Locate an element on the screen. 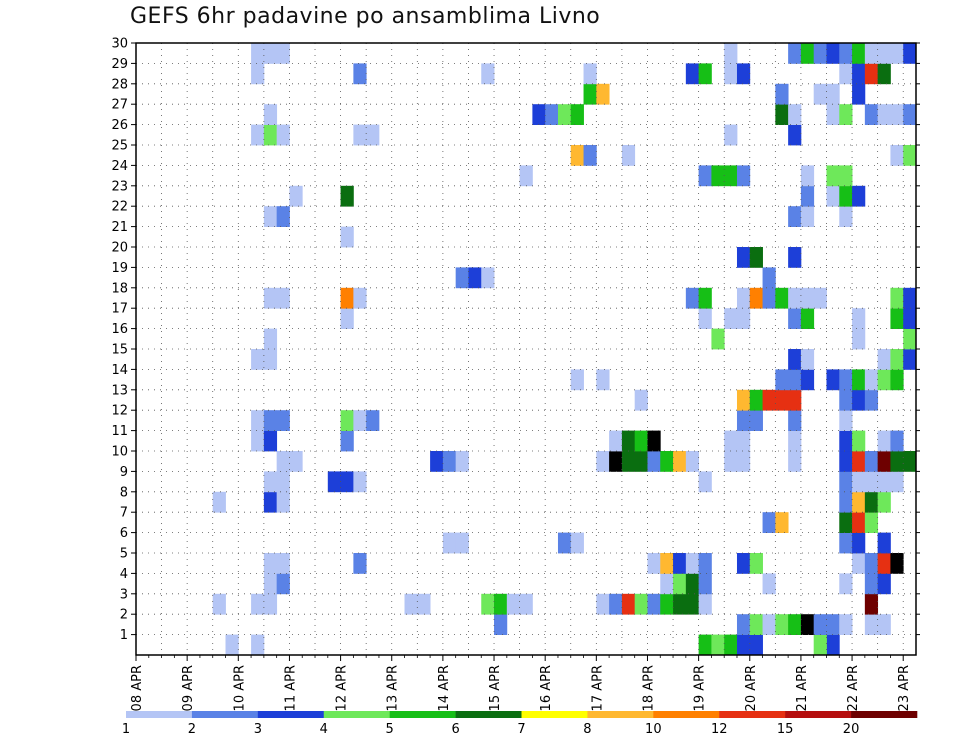 This screenshot has width=960, height=742. x-tick-label: 17 APR is located at coordinates (597, 688).